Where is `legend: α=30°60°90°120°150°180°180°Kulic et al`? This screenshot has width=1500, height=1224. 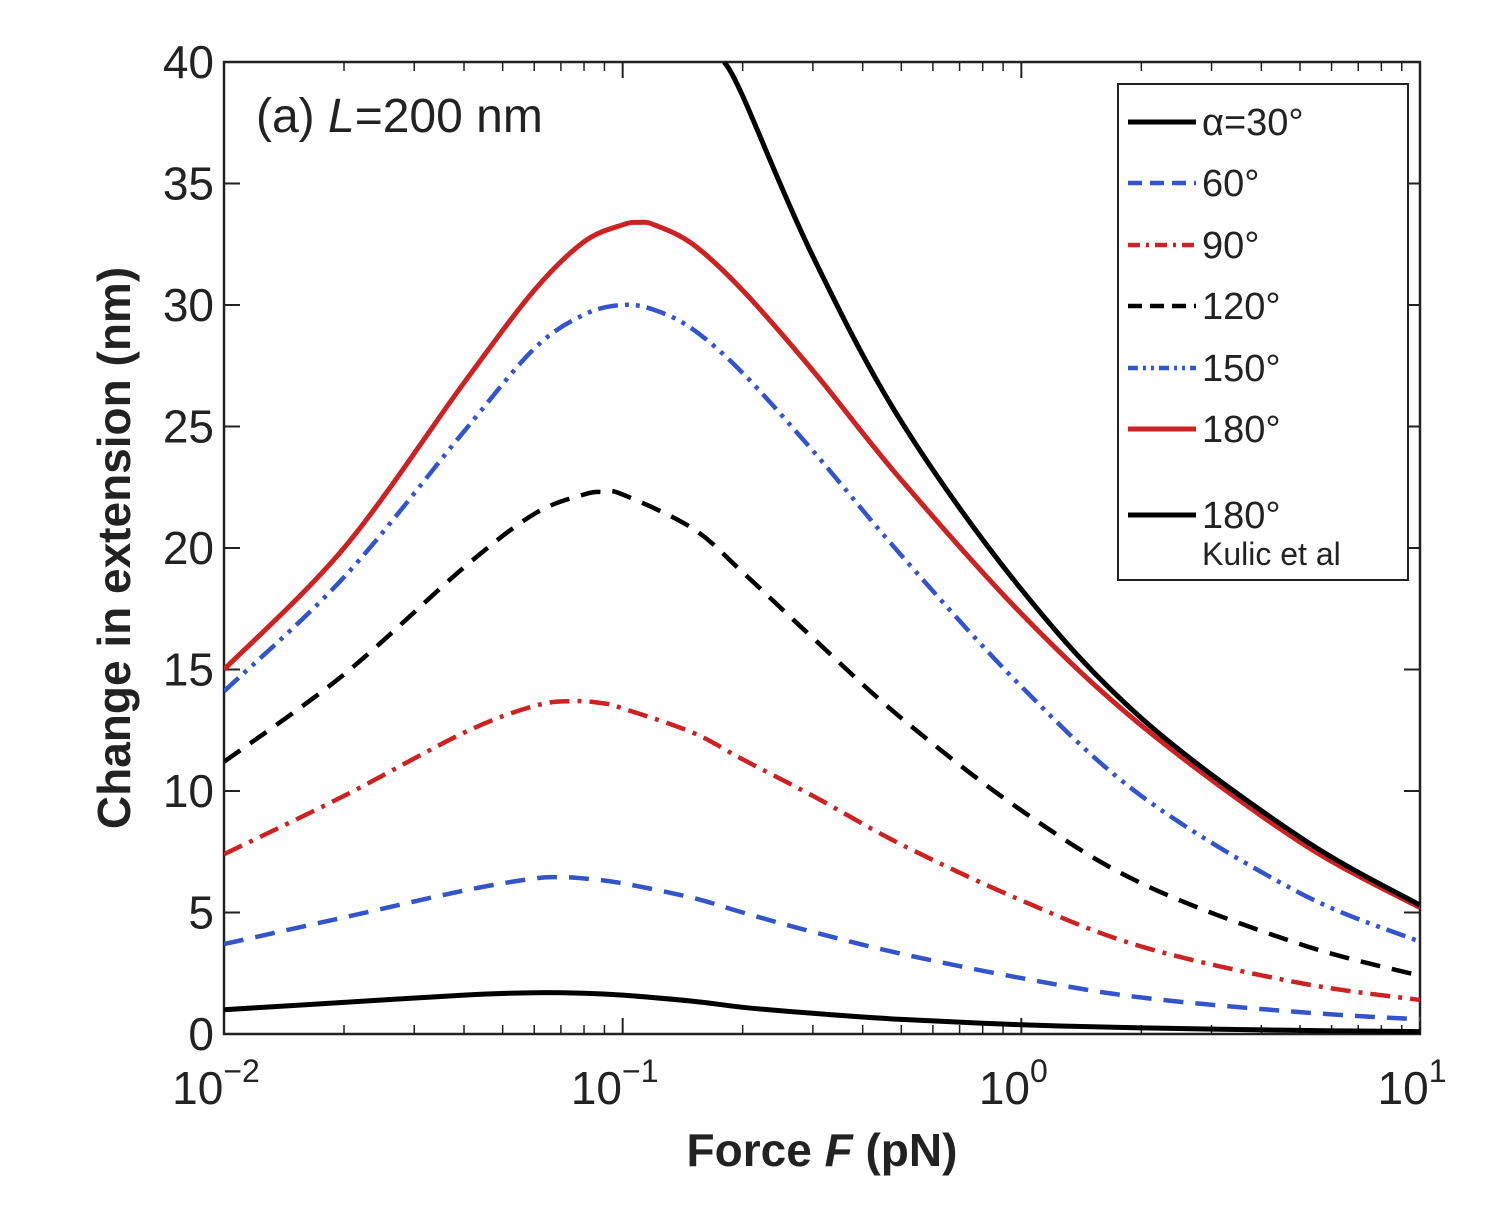
legend: α=30°60°90°120°150°180°180°Kulic et al is located at coordinates (1263, 332).